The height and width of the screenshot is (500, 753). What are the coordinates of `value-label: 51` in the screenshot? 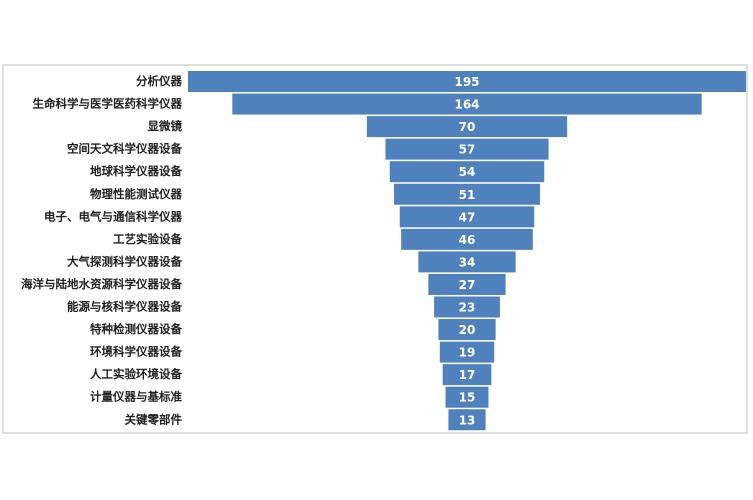 It's located at (467, 195).